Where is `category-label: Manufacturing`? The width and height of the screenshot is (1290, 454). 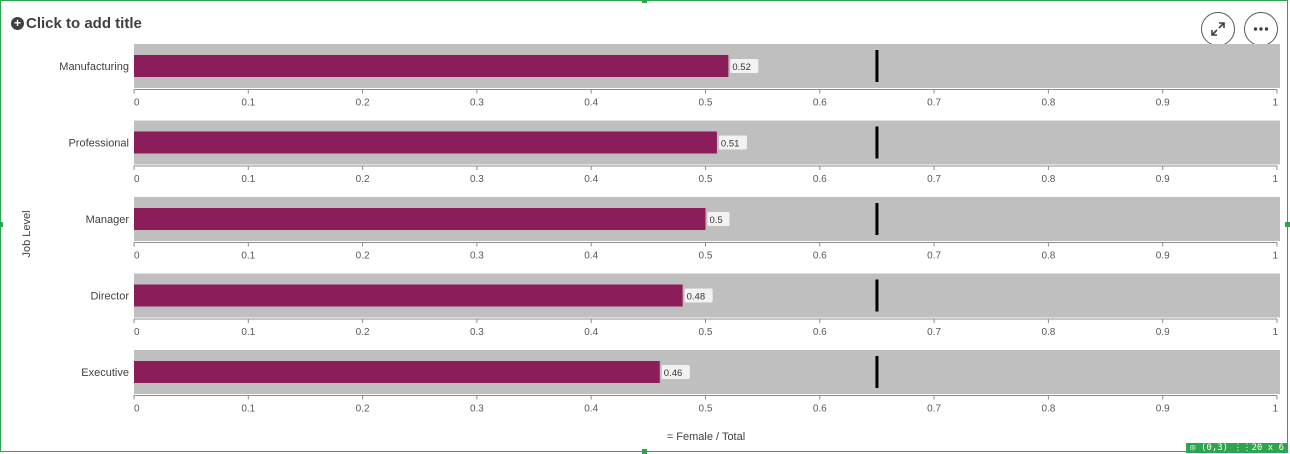 category-label: Manufacturing is located at coordinates (94, 67).